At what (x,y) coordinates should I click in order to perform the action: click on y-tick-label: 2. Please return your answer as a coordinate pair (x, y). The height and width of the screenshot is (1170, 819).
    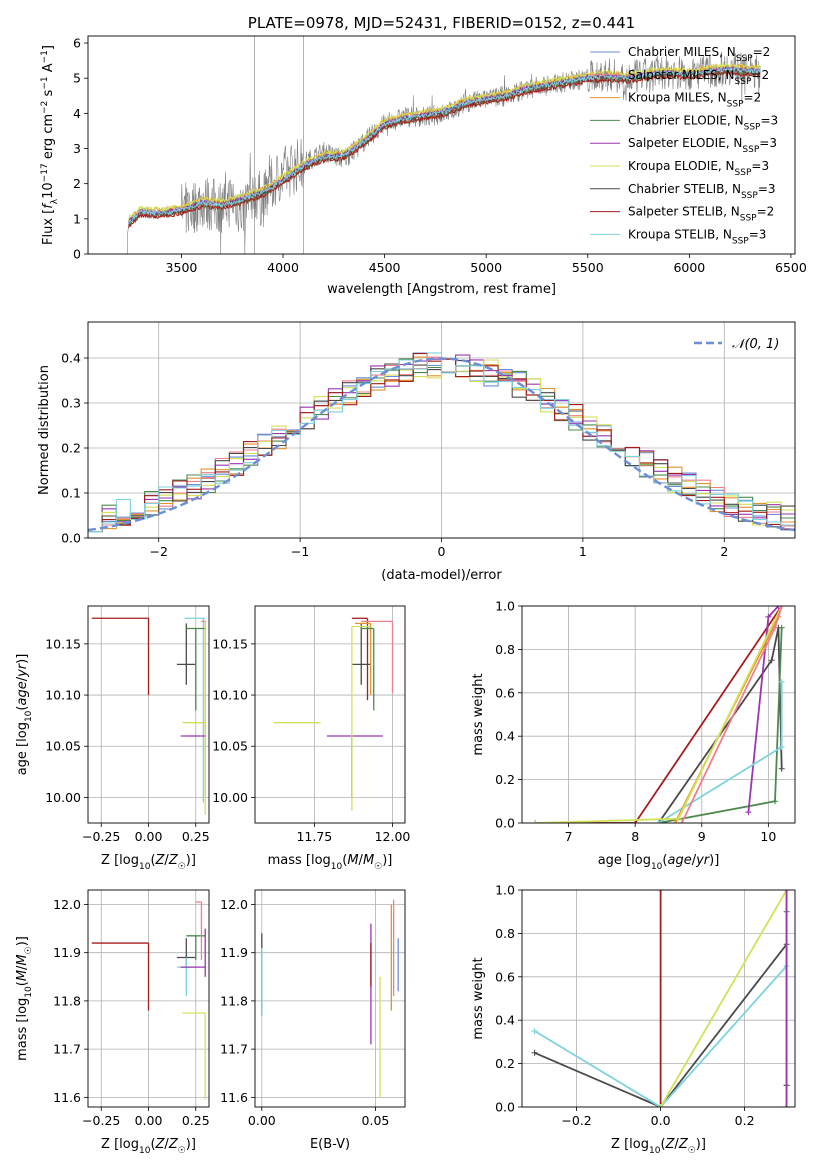
    Looking at the image, I should click on (77, 183).